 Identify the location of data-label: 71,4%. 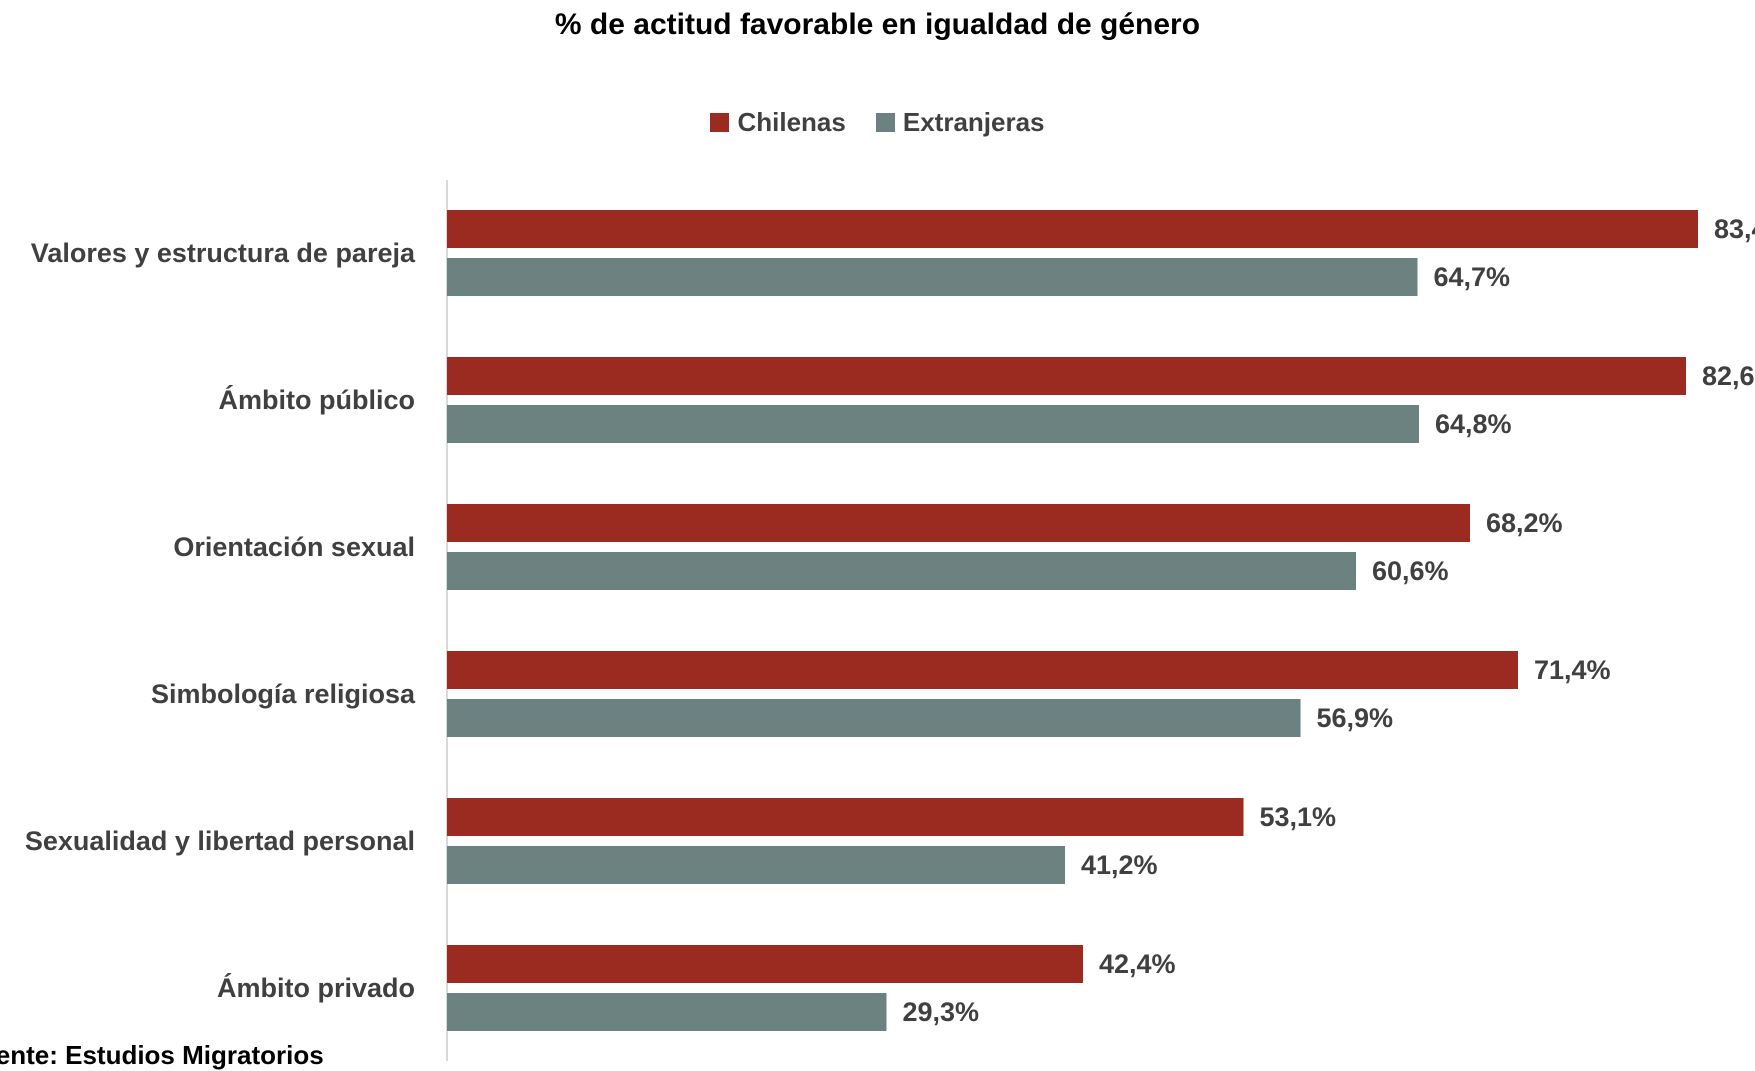
(1572, 670).